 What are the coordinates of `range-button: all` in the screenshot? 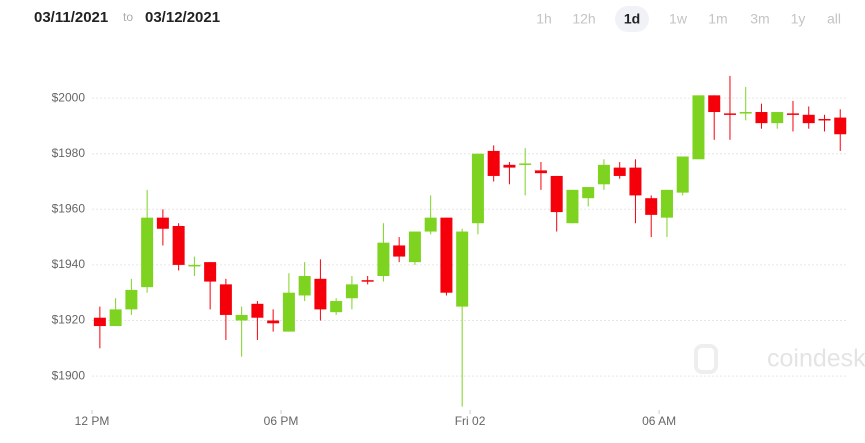 It's located at (834, 19).